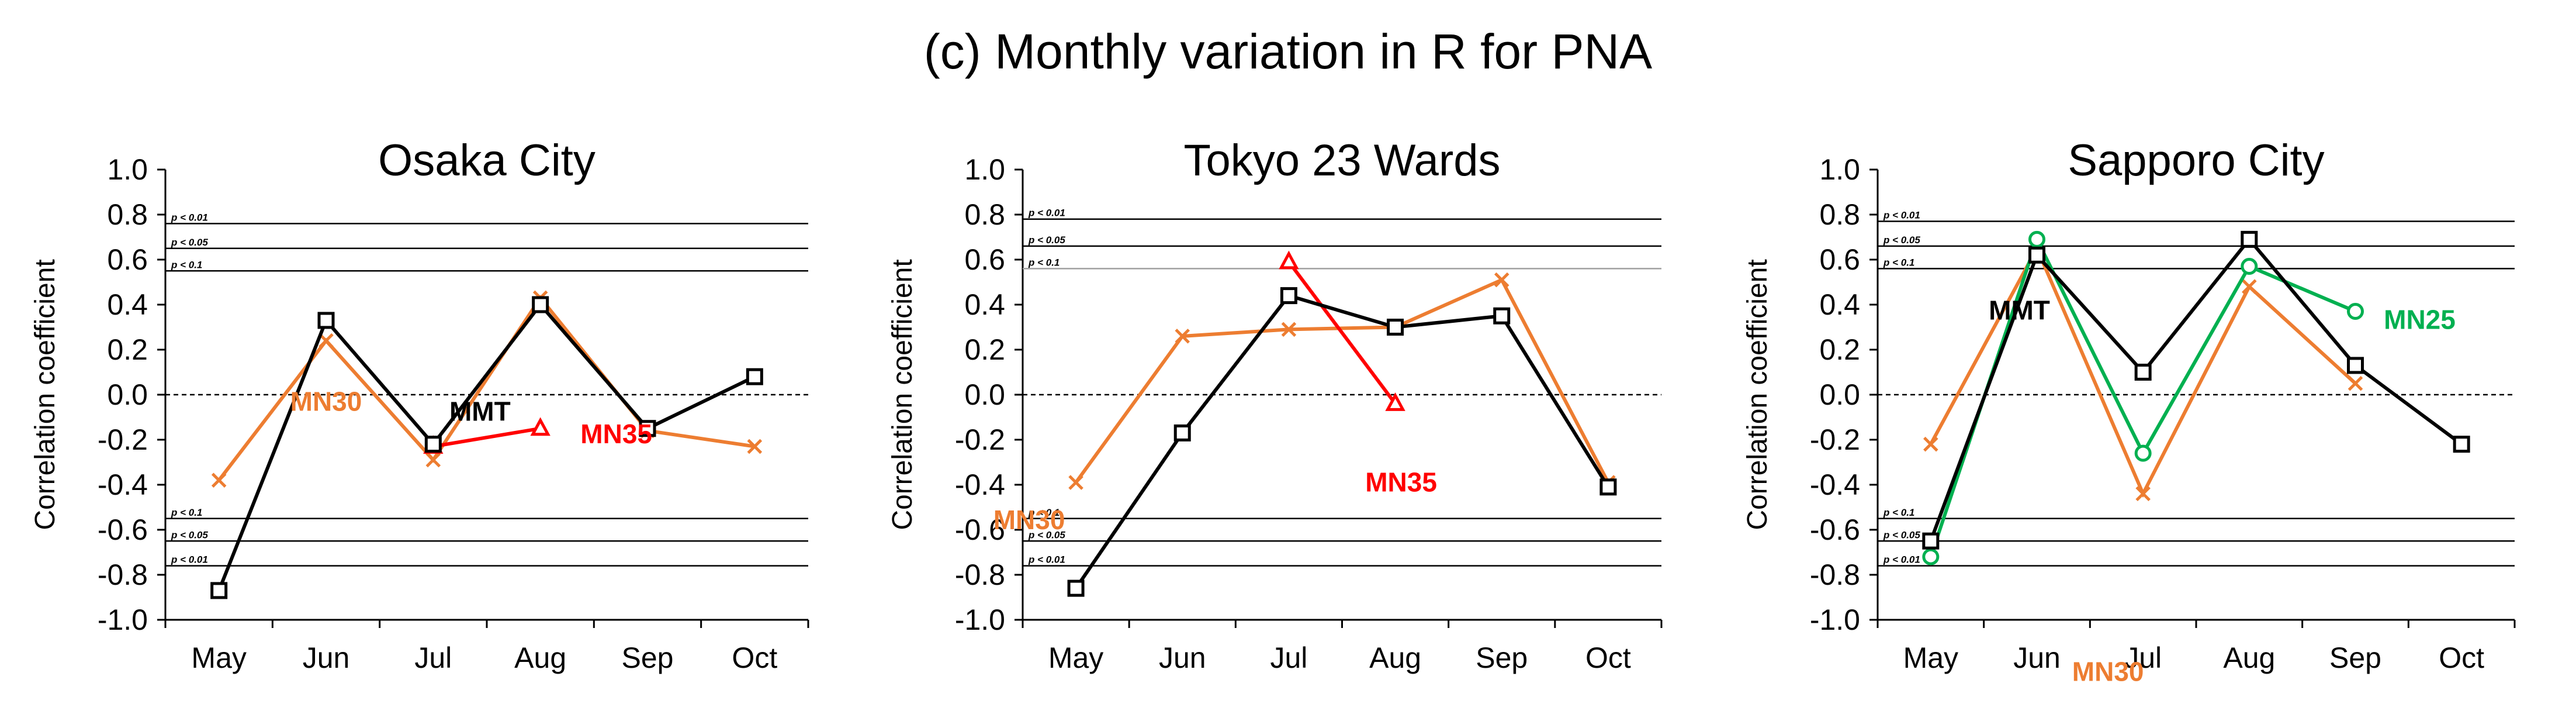 Image resolution: width=2576 pixels, height=704 pixels. Describe the element at coordinates (2196, 160) in the screenshot. I see `panel-title: Sapporo City` at that location.